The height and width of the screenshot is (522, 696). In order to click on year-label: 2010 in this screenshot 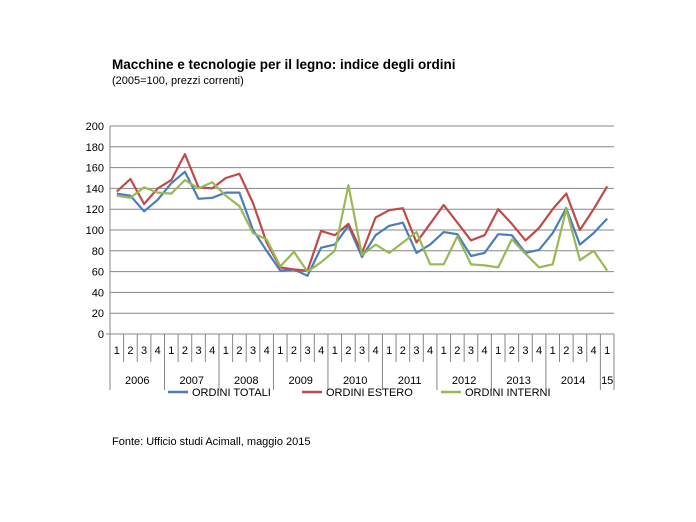, I will do `click(355, 381)`.